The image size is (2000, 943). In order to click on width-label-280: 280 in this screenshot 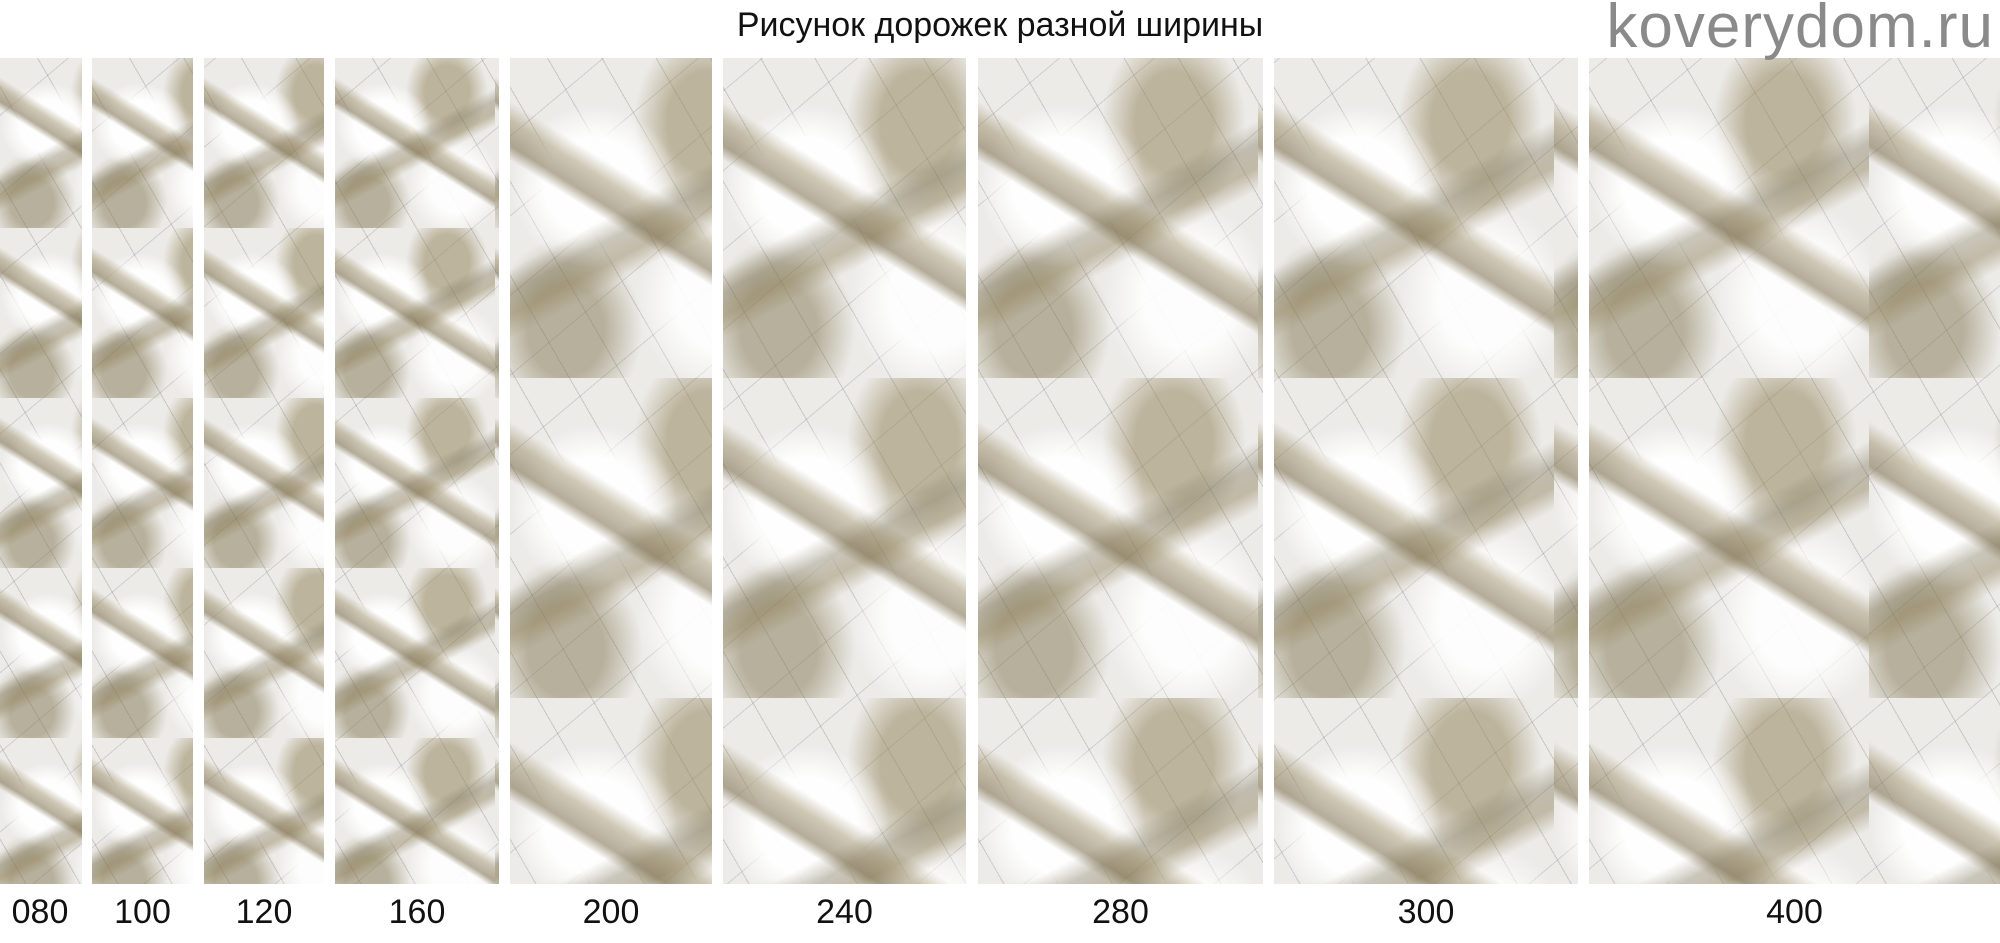, I will do `click(1120, 912)`.